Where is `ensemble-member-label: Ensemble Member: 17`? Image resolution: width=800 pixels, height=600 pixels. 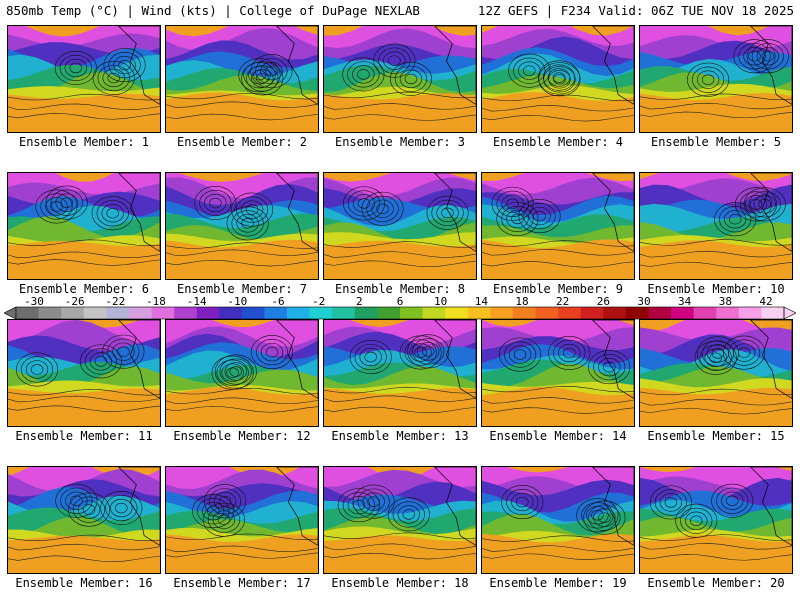
ensemble-member-label: Ensemble Member: 17 is located at coordinates (242, 583).